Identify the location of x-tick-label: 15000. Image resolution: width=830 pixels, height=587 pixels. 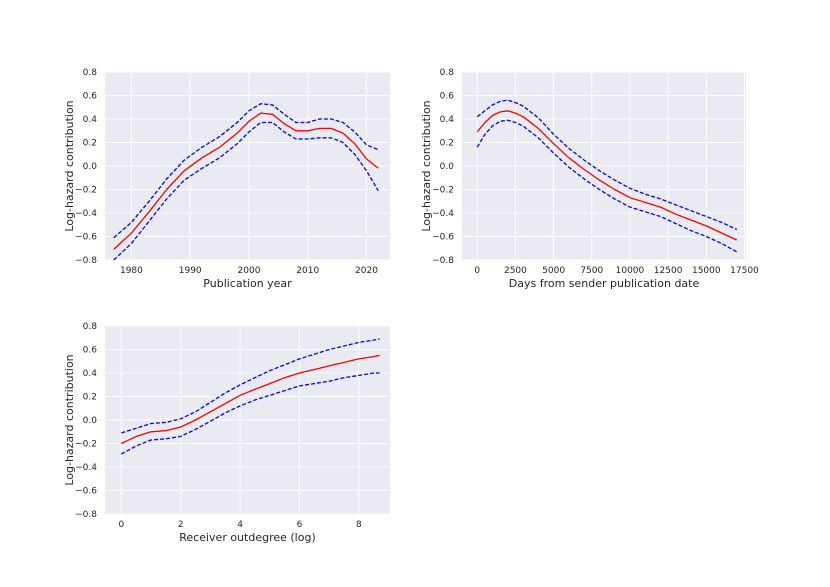
(706, 271).